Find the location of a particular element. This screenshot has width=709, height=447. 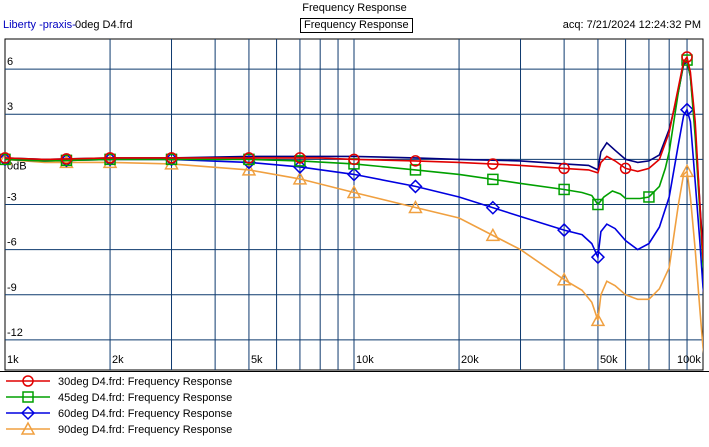

boxed-title: Frequency Response is located at coordinates (356, 25).